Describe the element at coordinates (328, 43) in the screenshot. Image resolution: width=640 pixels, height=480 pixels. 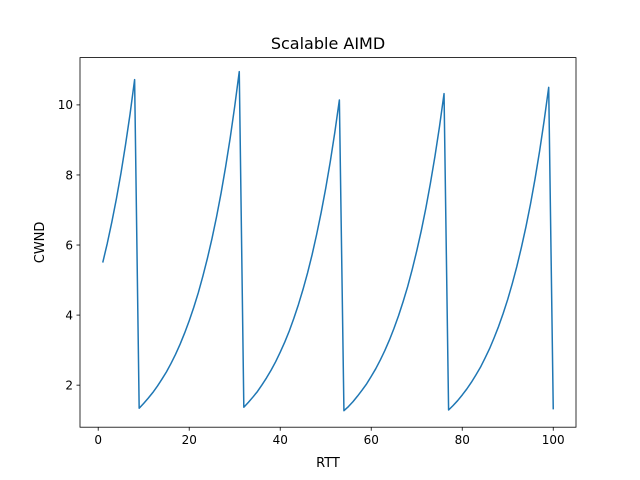
I see `chart-title: Scalable AIMD` at that location.